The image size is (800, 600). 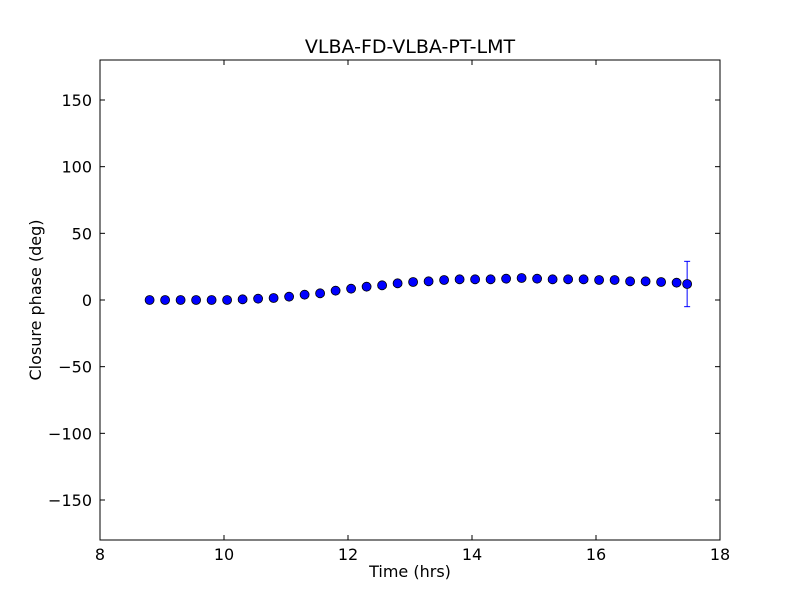 What do you see at coordinates (410, 47) in the screenshot?
I see `chart-title: VLBA-FD-VLBA-PT-LMT` at bounding box center [410, 47].